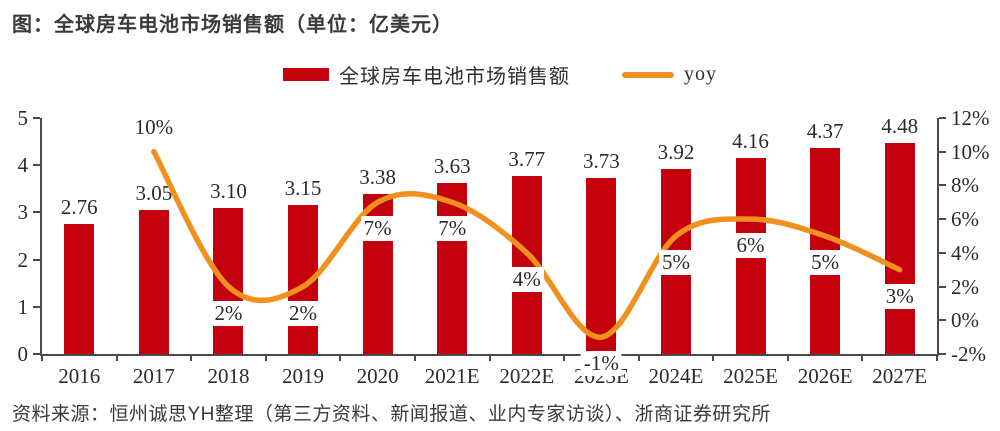 Image resolution: width=1000 pixels, height=431 pixels. What do you see at coordinates (965, 252) in the screenshot?
I see `y-axis-tick-label-right: 4%` at bounding box center [965, 252].